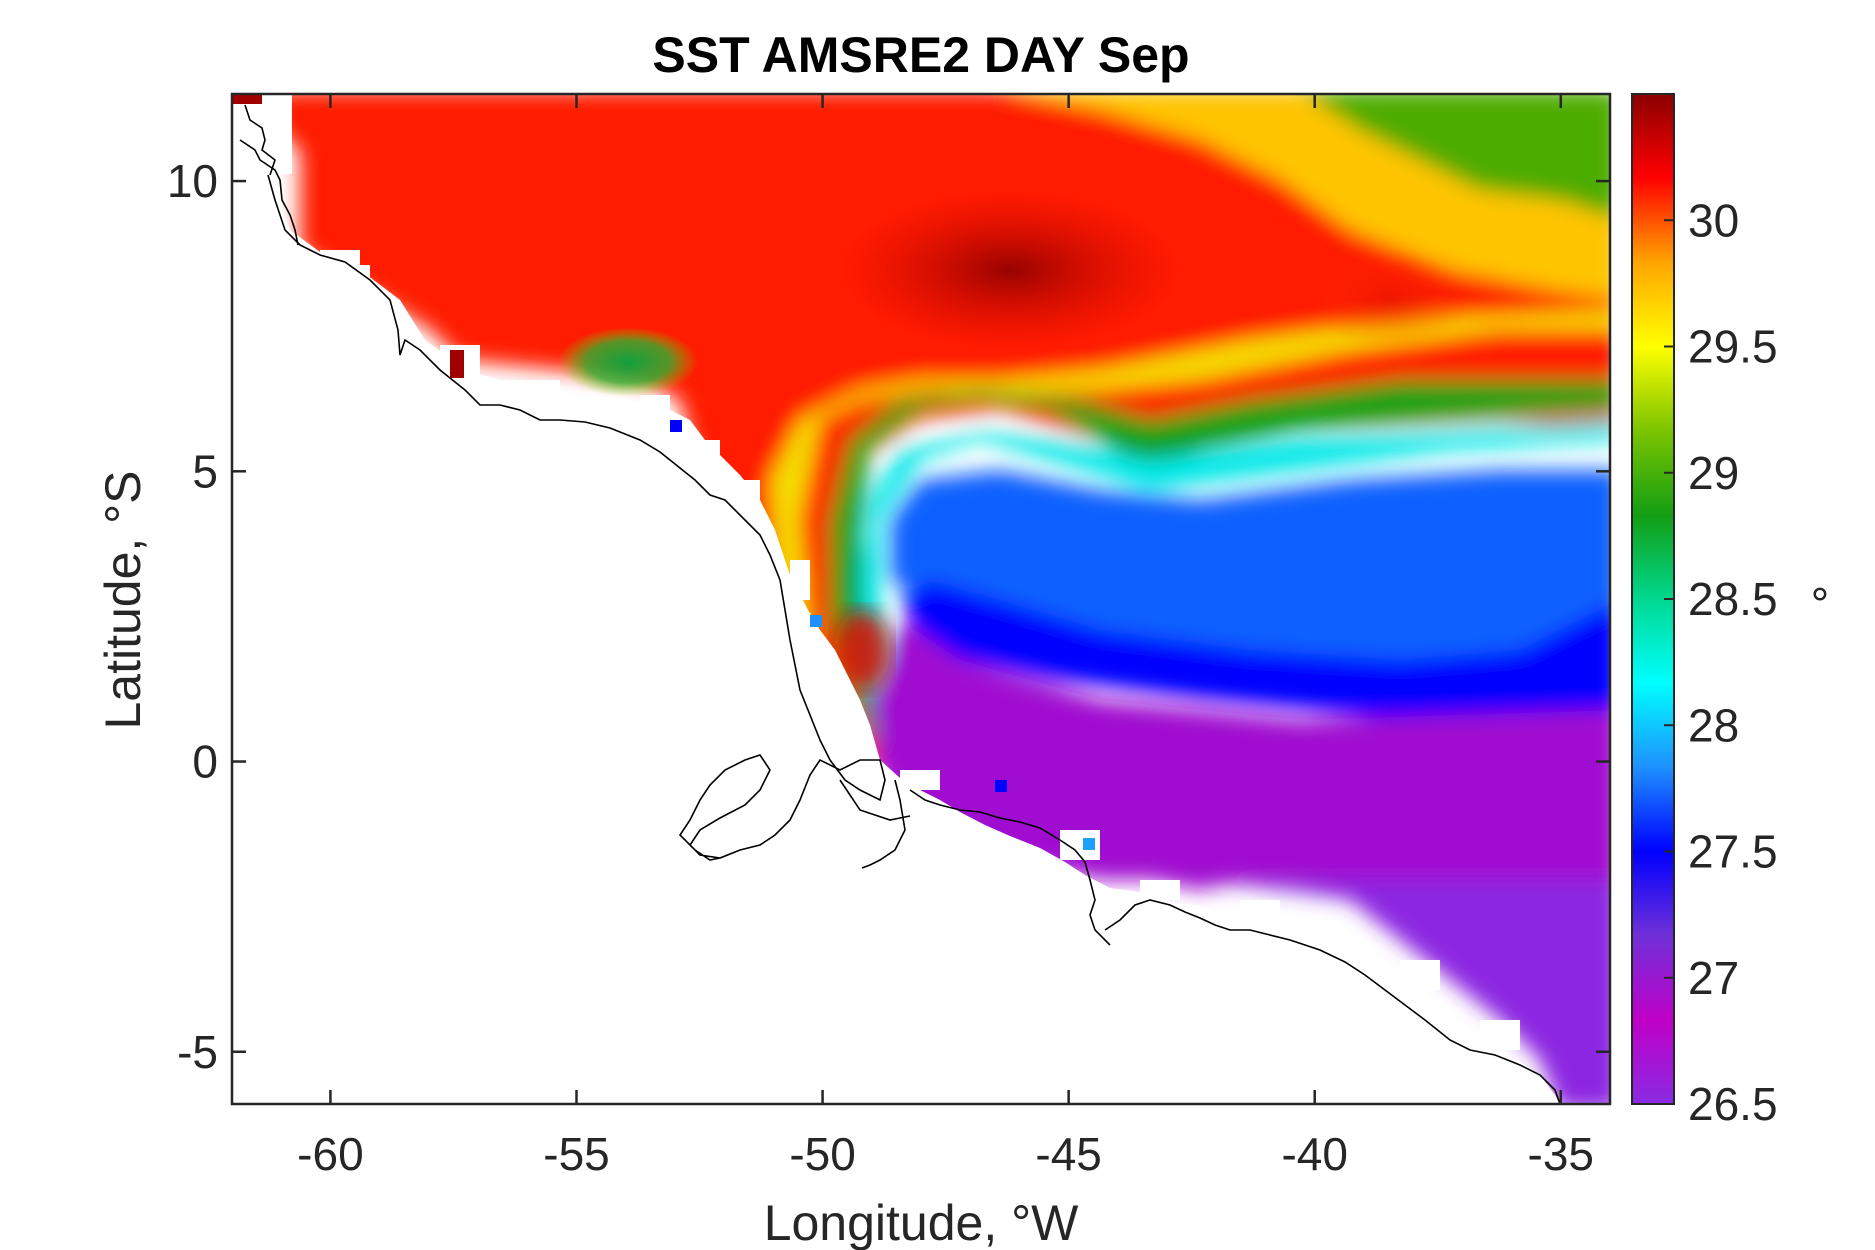 The image size is (1875, 1250). I want to click on colorbar-tick-label: 27, so click(1713, 978).